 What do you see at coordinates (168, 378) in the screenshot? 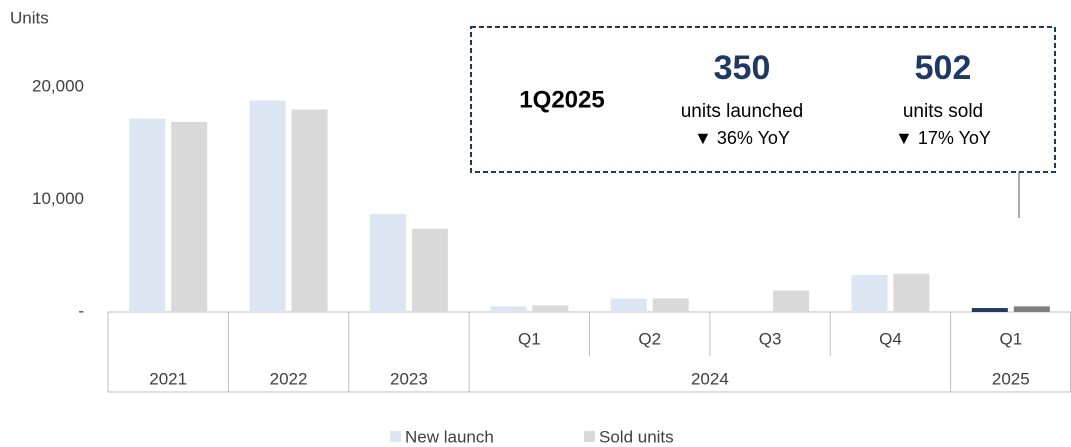
I see `x-group-label: 2021` at bounding box center [168, 378].